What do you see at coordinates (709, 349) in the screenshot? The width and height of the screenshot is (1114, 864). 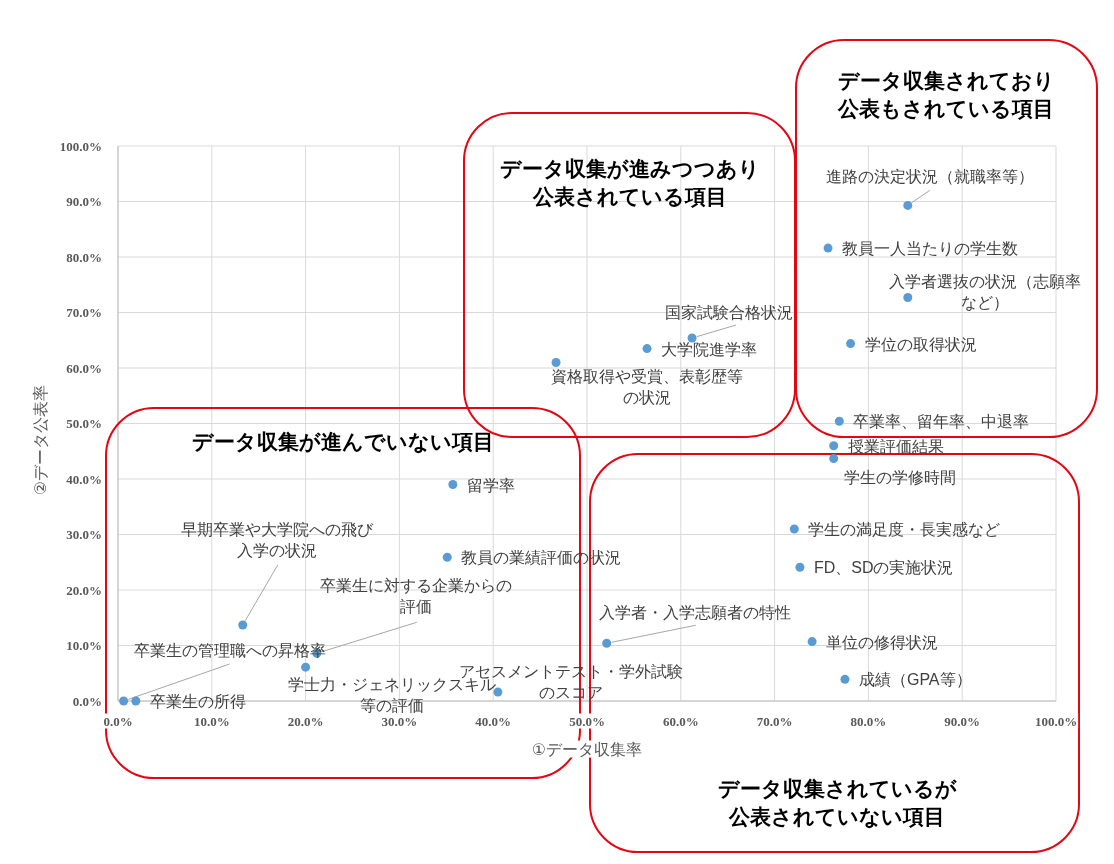 I see `annotation: 大学院進学率` at bounding box center [709, 349].